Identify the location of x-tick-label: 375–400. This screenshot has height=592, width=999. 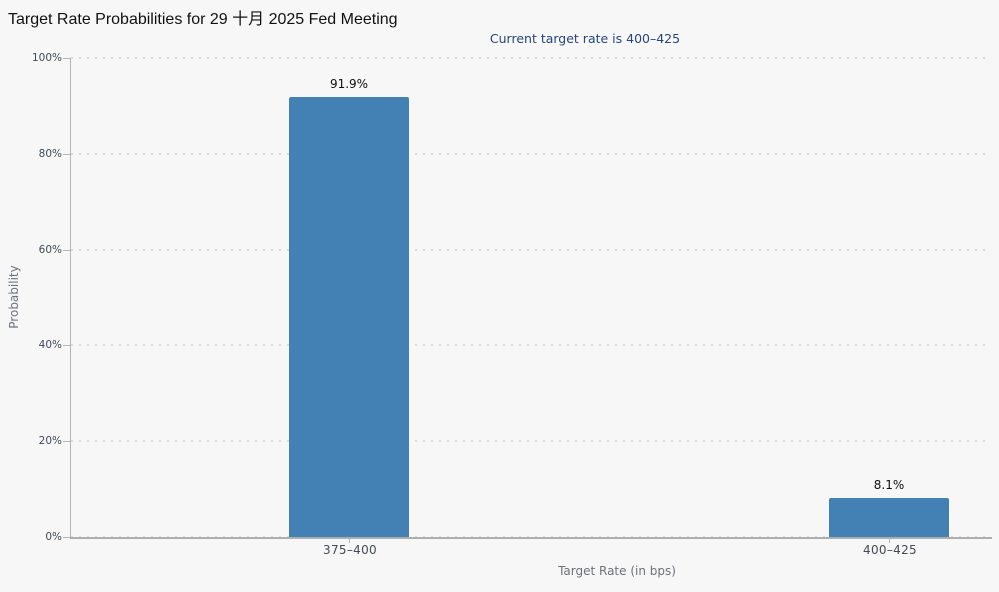
(350, 550).